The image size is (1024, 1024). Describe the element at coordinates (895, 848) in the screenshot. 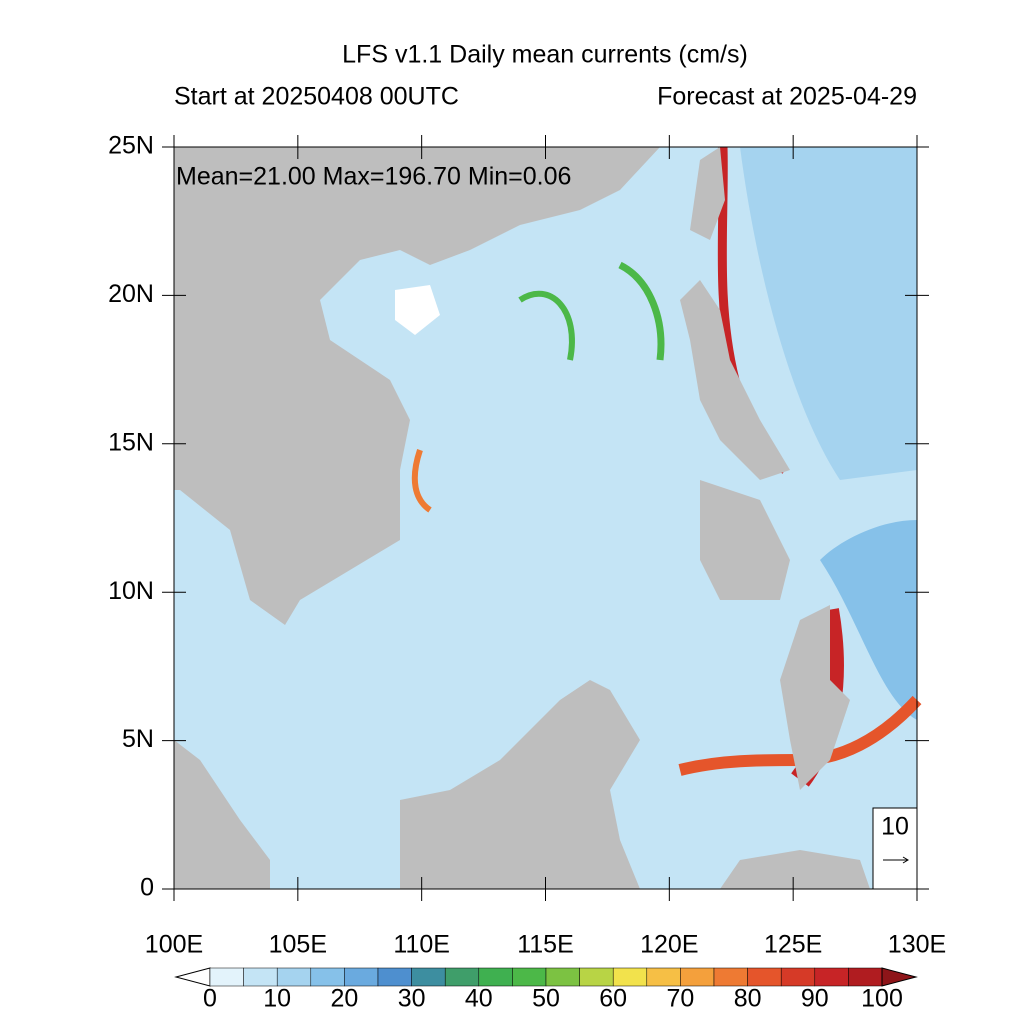

I see `ref-vector-box` at that location.